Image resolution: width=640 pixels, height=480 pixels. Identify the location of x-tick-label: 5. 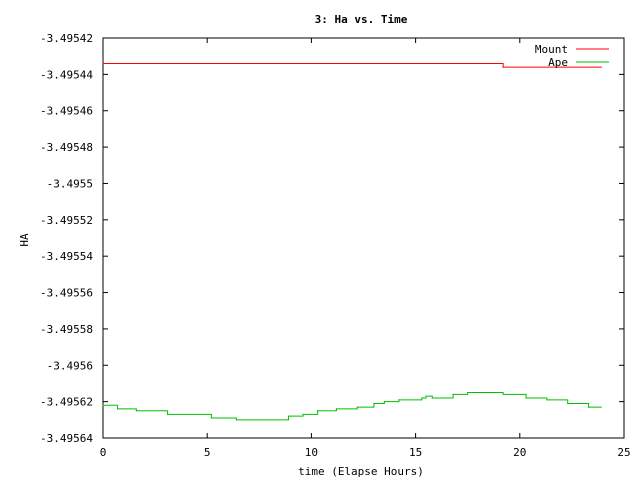
(207, 452).